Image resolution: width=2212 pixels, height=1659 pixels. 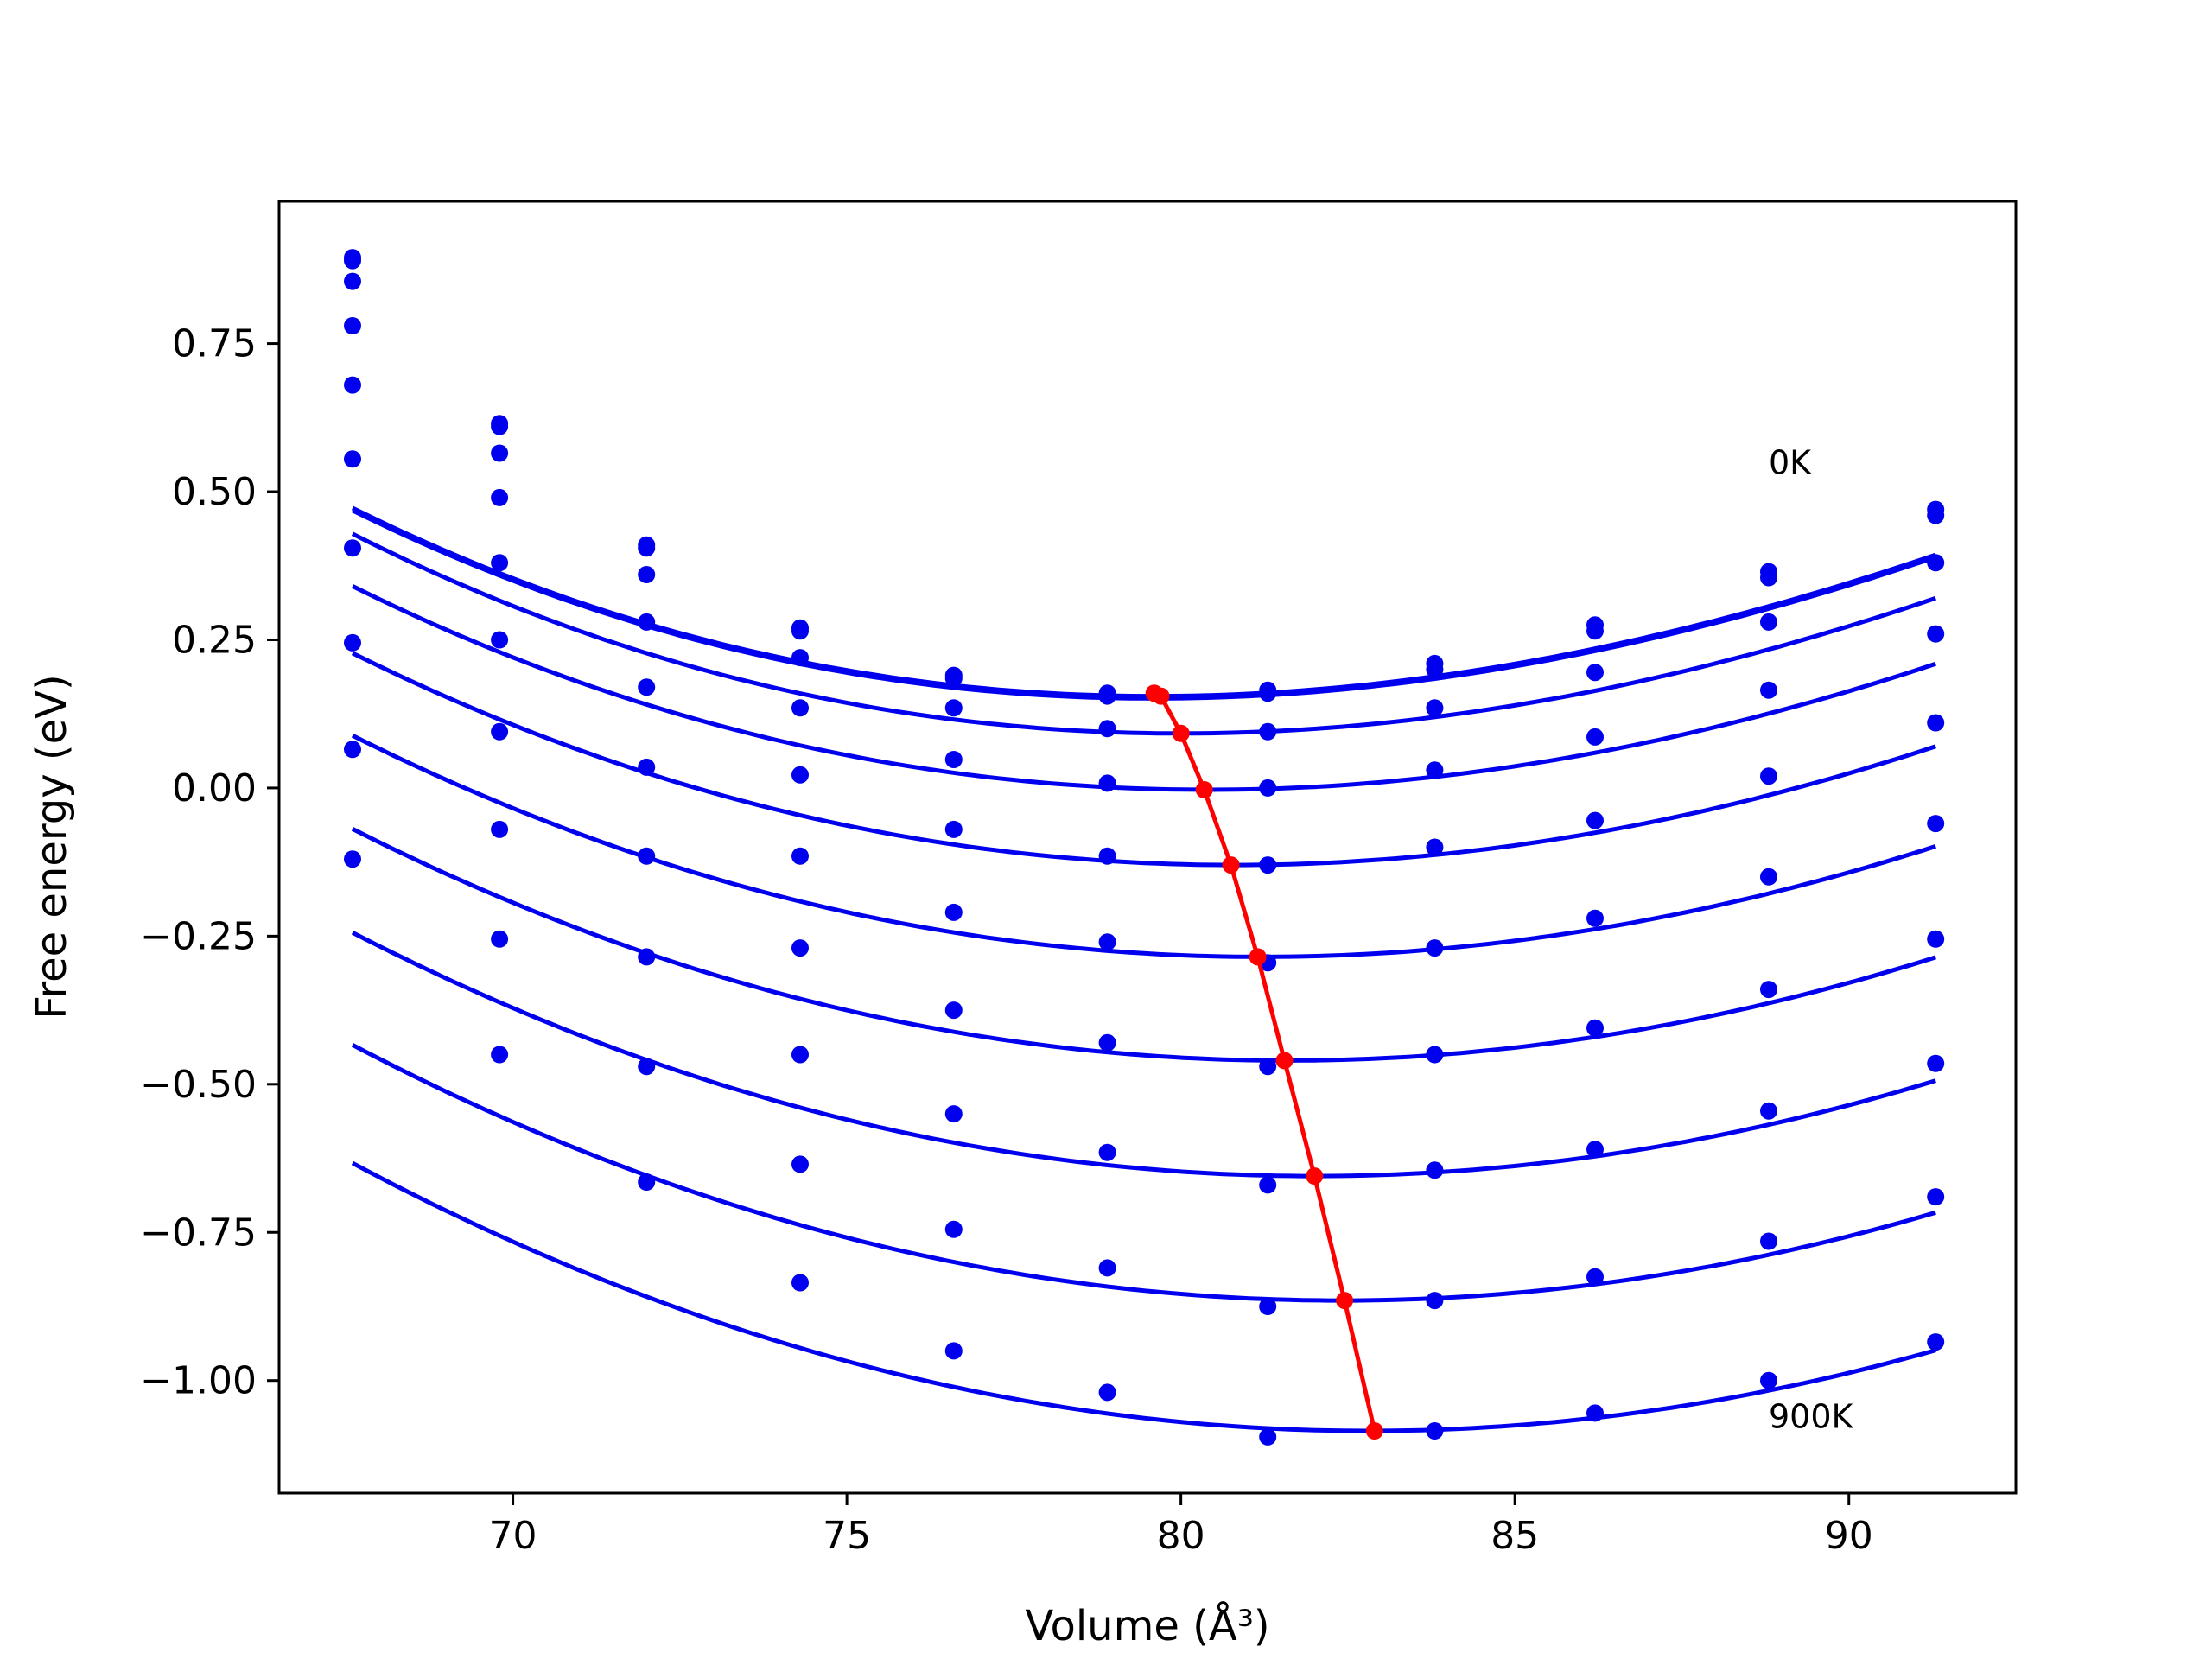 I want to click on annotations: 0K 900K, so click(x=1811, y=940).